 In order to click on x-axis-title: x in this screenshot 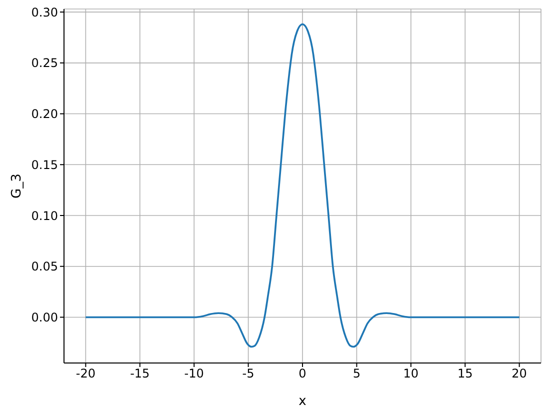, I will do `click(302, 401)`.